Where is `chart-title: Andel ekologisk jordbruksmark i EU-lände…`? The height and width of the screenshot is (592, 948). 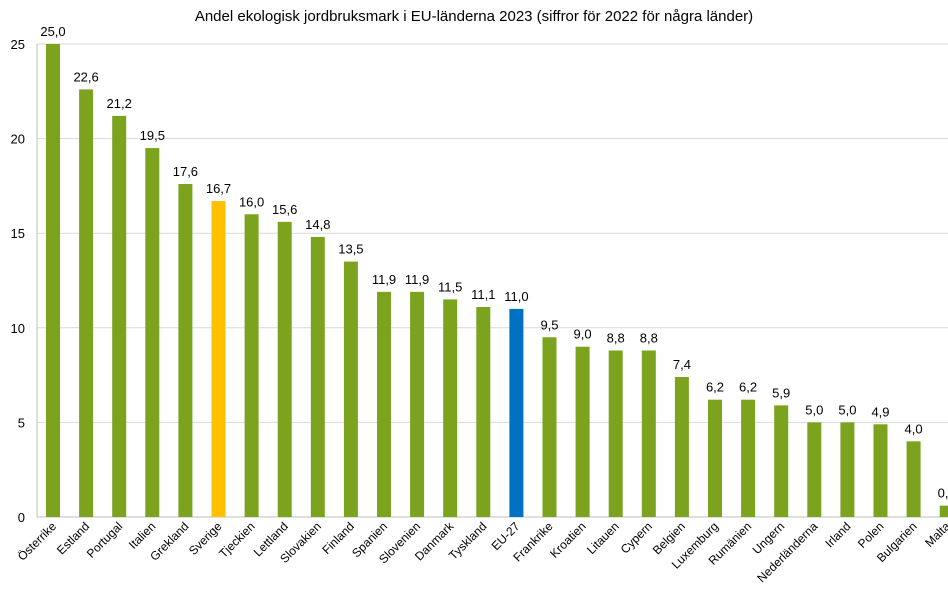
chart-title: Andel ekologisk jordbruksmark i EU-lände… is located at coordinates (474, 16).